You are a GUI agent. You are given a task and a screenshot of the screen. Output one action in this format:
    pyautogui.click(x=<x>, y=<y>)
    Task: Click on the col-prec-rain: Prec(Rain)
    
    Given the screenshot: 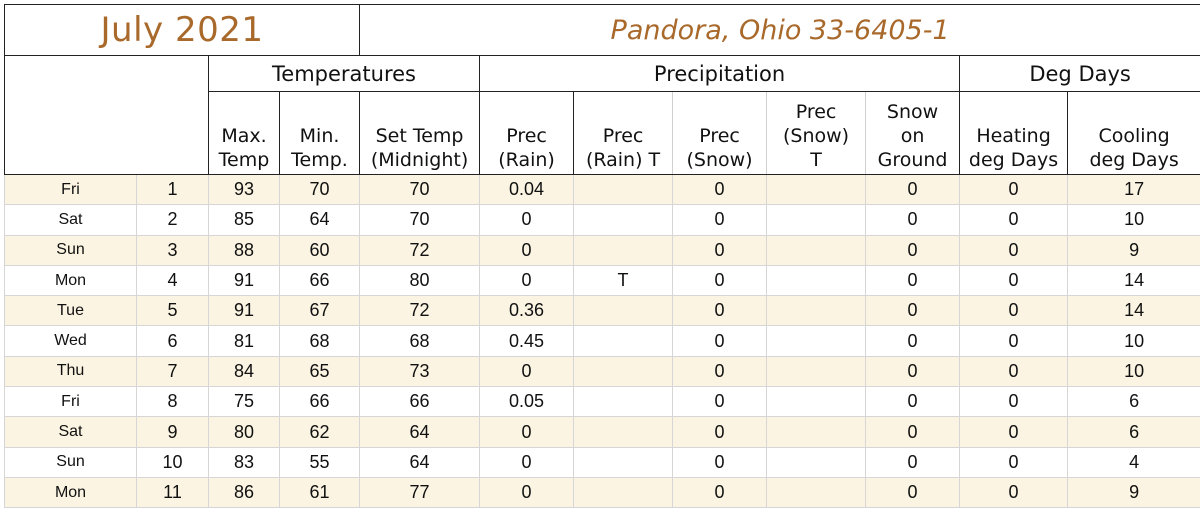 What is the action you would take?
    pyautogui.click(x=527, y=133)
    